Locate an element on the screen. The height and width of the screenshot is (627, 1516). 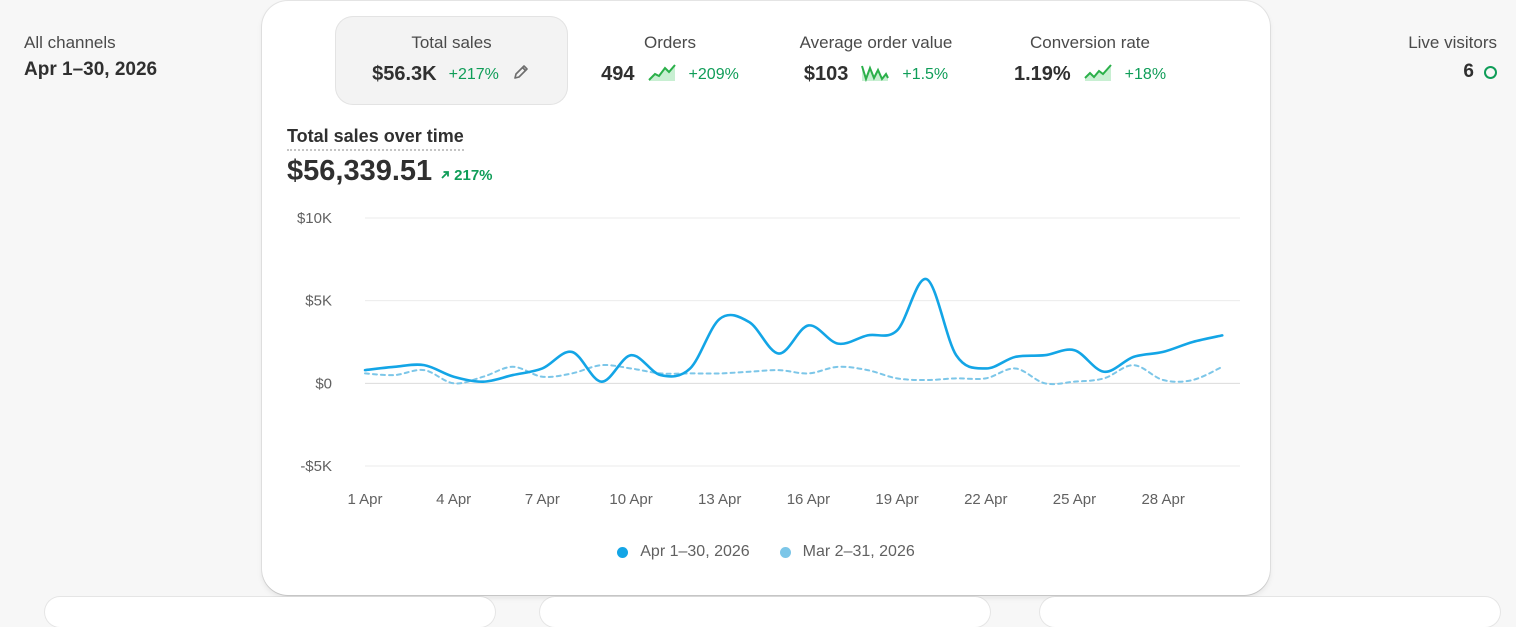
y-tick-label: $0 is located at coordinates (323, 383).